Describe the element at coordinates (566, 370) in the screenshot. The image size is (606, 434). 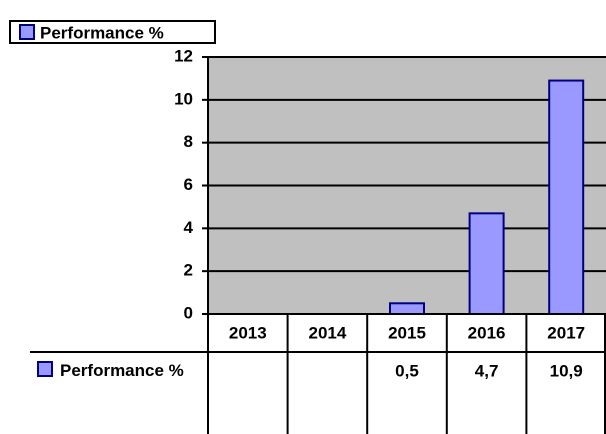
I see `data-label: 10,9` at that location.